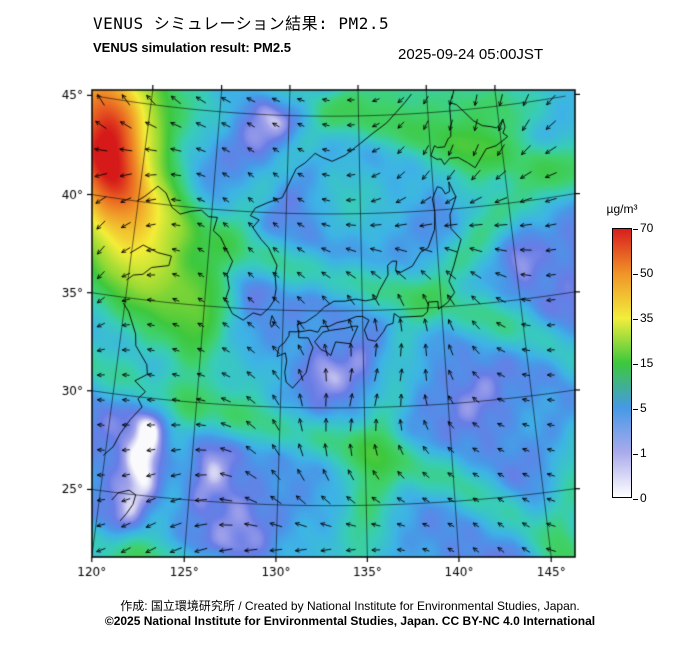 This screenshot has width=700, height=649. What do you see at coordinates (643, 453) in the screenshot?
I see `colorbar-tick-label: 1` at bounding box center [643, 453].